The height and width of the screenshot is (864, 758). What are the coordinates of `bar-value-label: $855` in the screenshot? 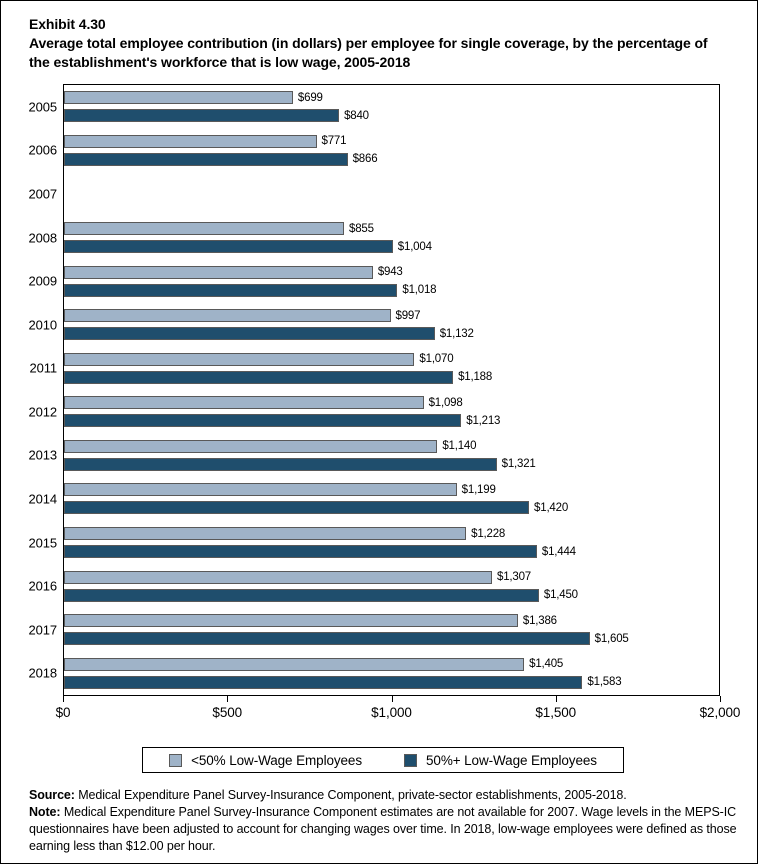 It's located at (361, 228).